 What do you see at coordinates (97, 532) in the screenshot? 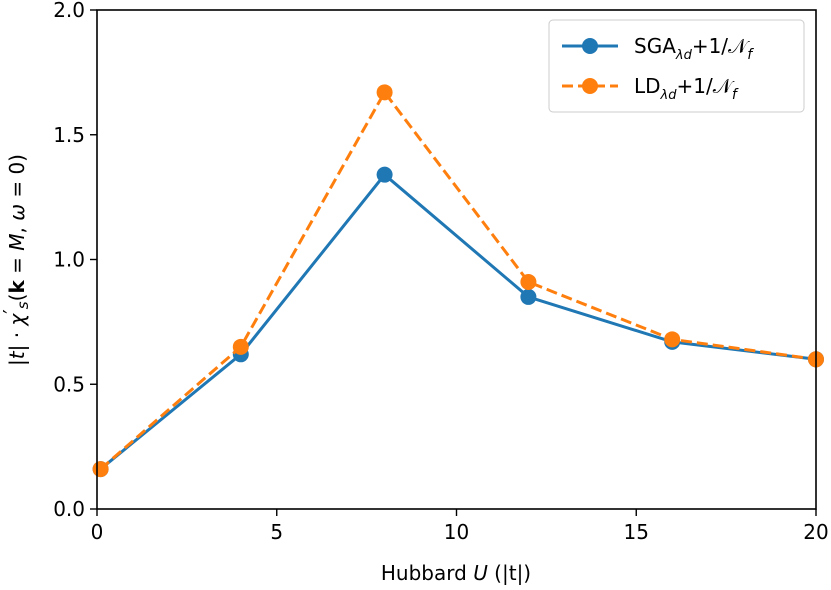
I see `x-tick-label: 0` at bounding box center [97, 532].